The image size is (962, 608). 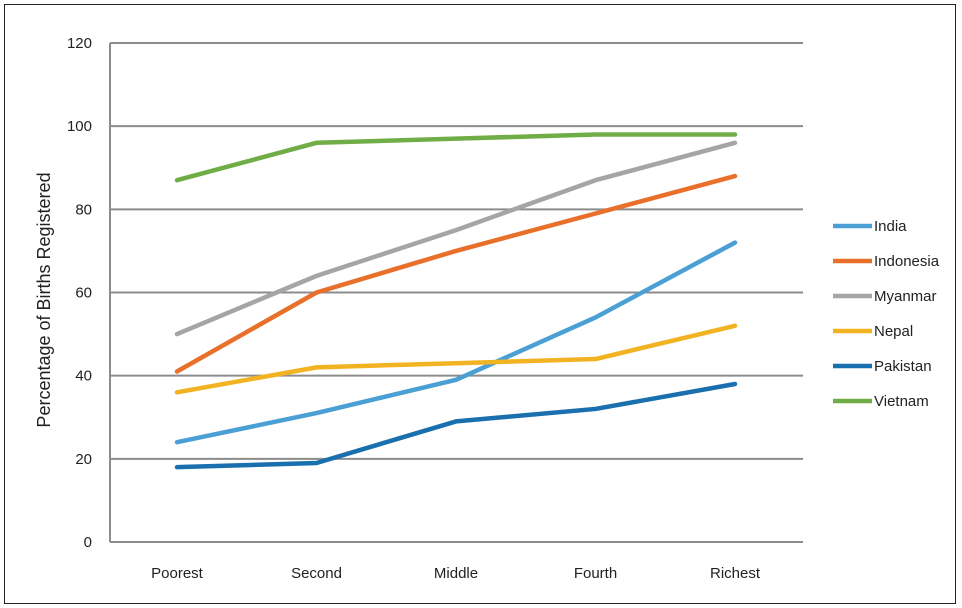 What do you see at coordinates (83, 293) in the screenshot?
I see `y-tick-label: 60` at bounding box center [83, 293].